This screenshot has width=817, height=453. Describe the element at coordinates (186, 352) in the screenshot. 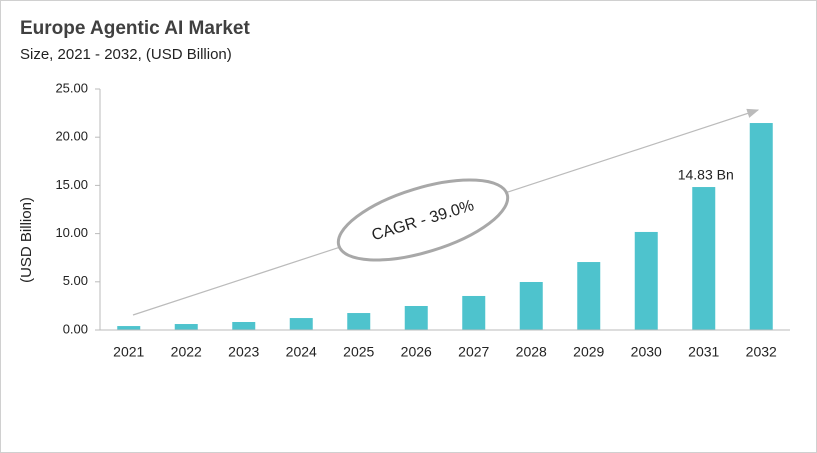

I see `x-tick-label: 2022` at that location.